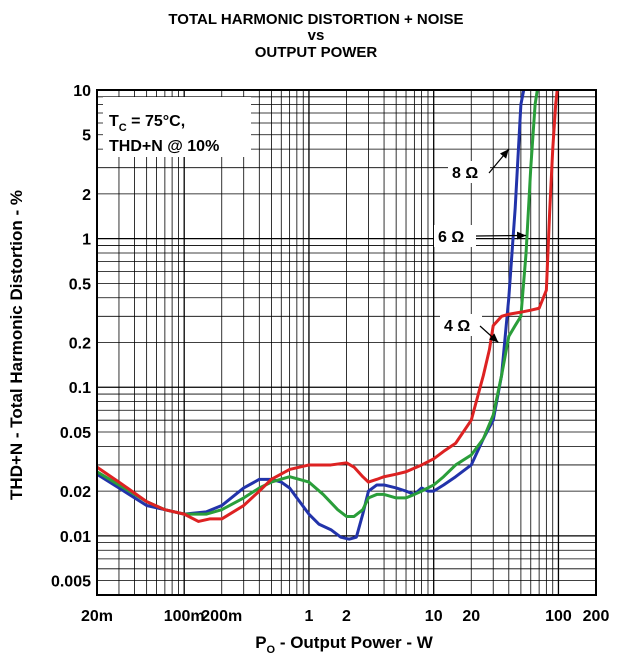 The image size is (633, 658). I want to click on y-tick-label: 0.05, so click(75, 433).